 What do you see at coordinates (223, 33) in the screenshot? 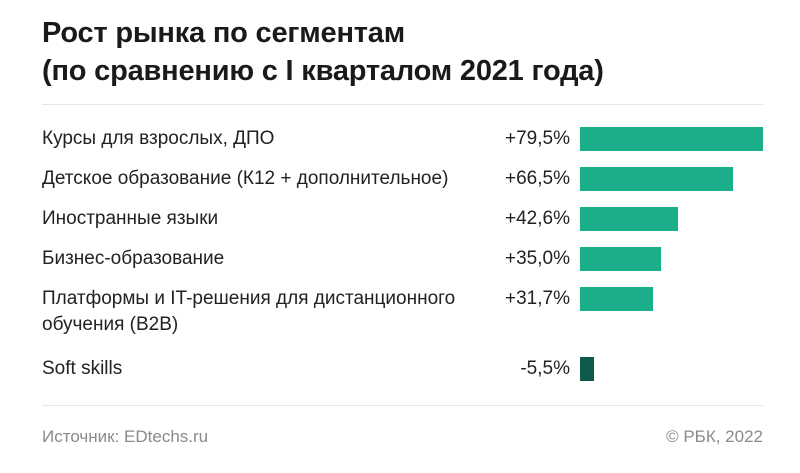
I see `chart-title: Рост рынка по сегментам` at bounding box center [223, 33].